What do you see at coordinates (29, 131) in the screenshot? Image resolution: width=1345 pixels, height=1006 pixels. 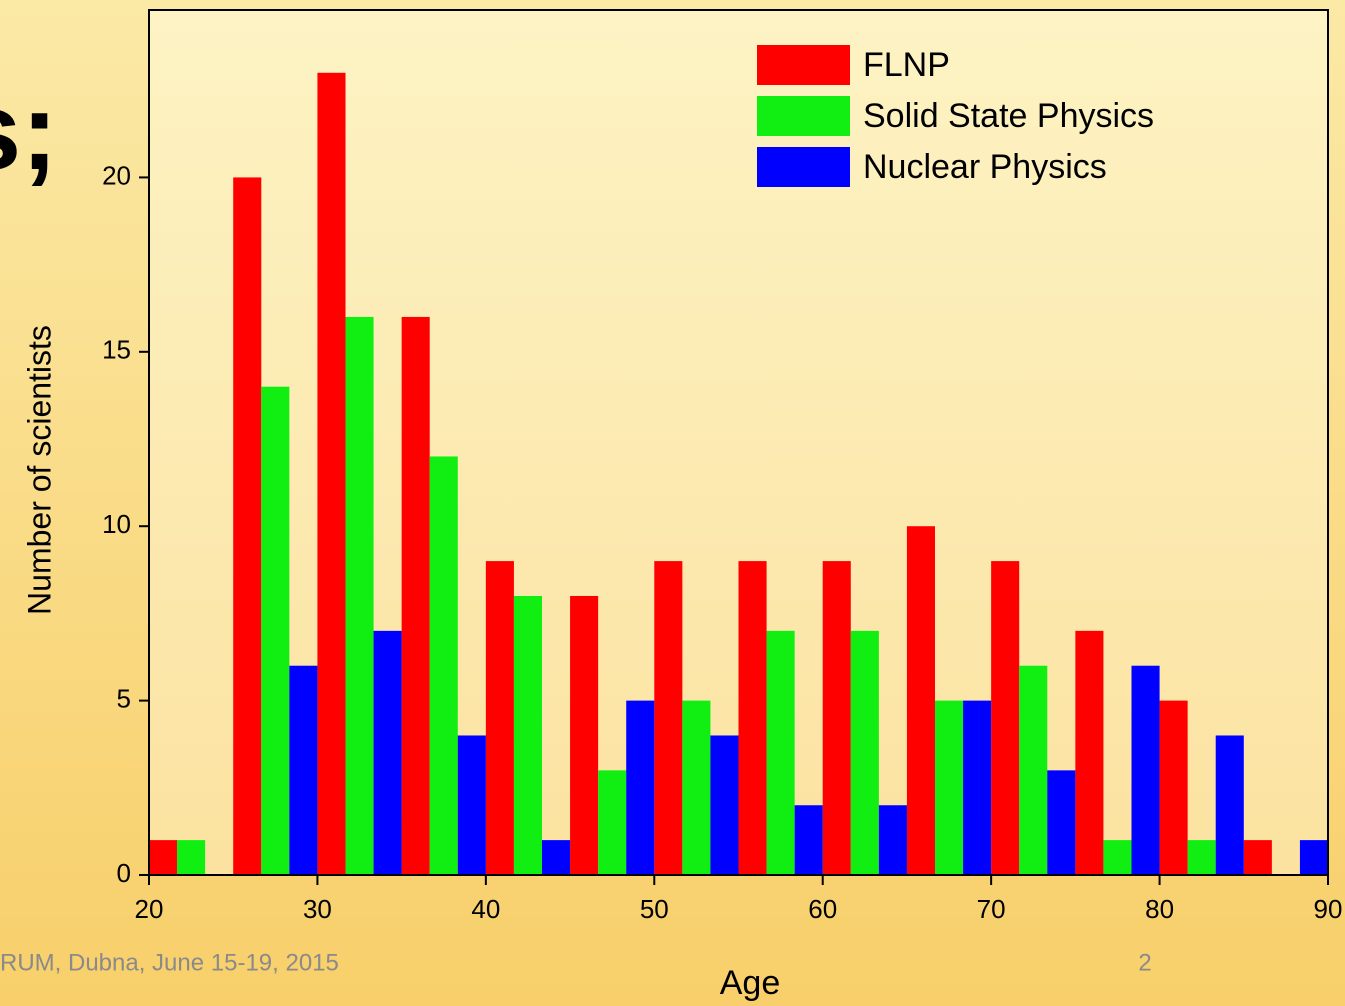 I see `slide-fragment: s;` at bounding box center [29, 131].